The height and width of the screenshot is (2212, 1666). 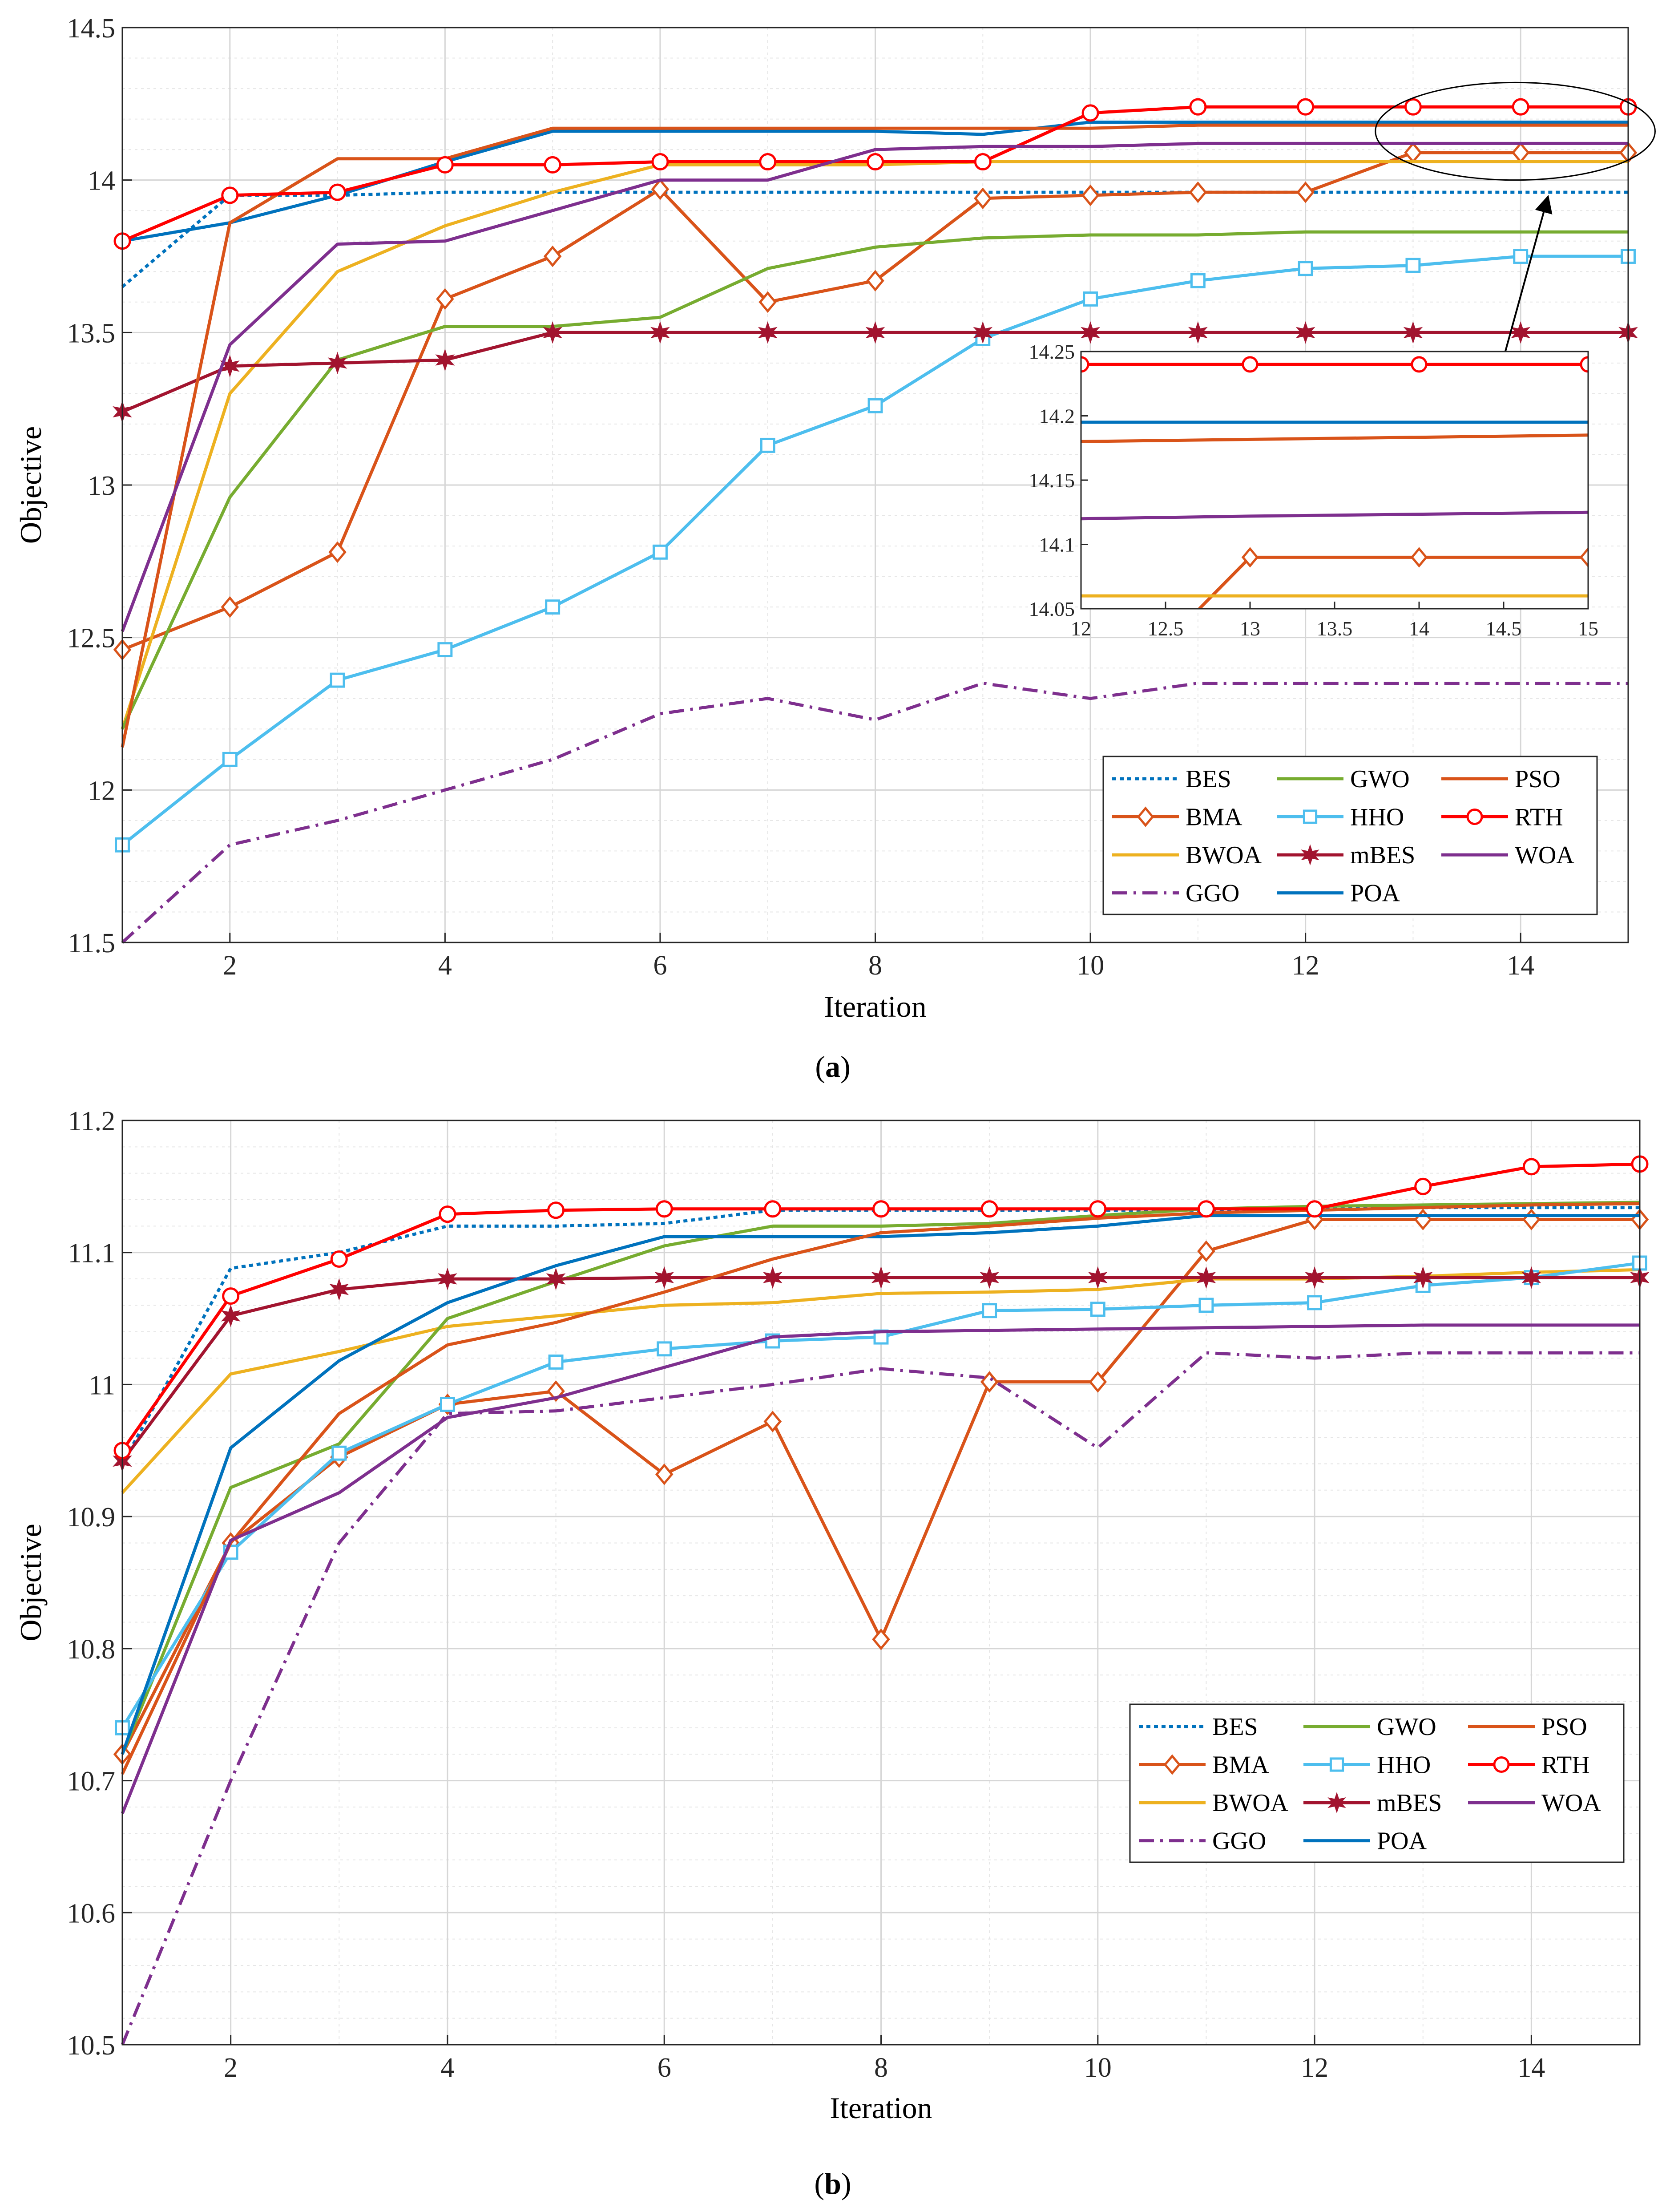 I want to click on caption-a: (a), so click(x=832, y=1067).